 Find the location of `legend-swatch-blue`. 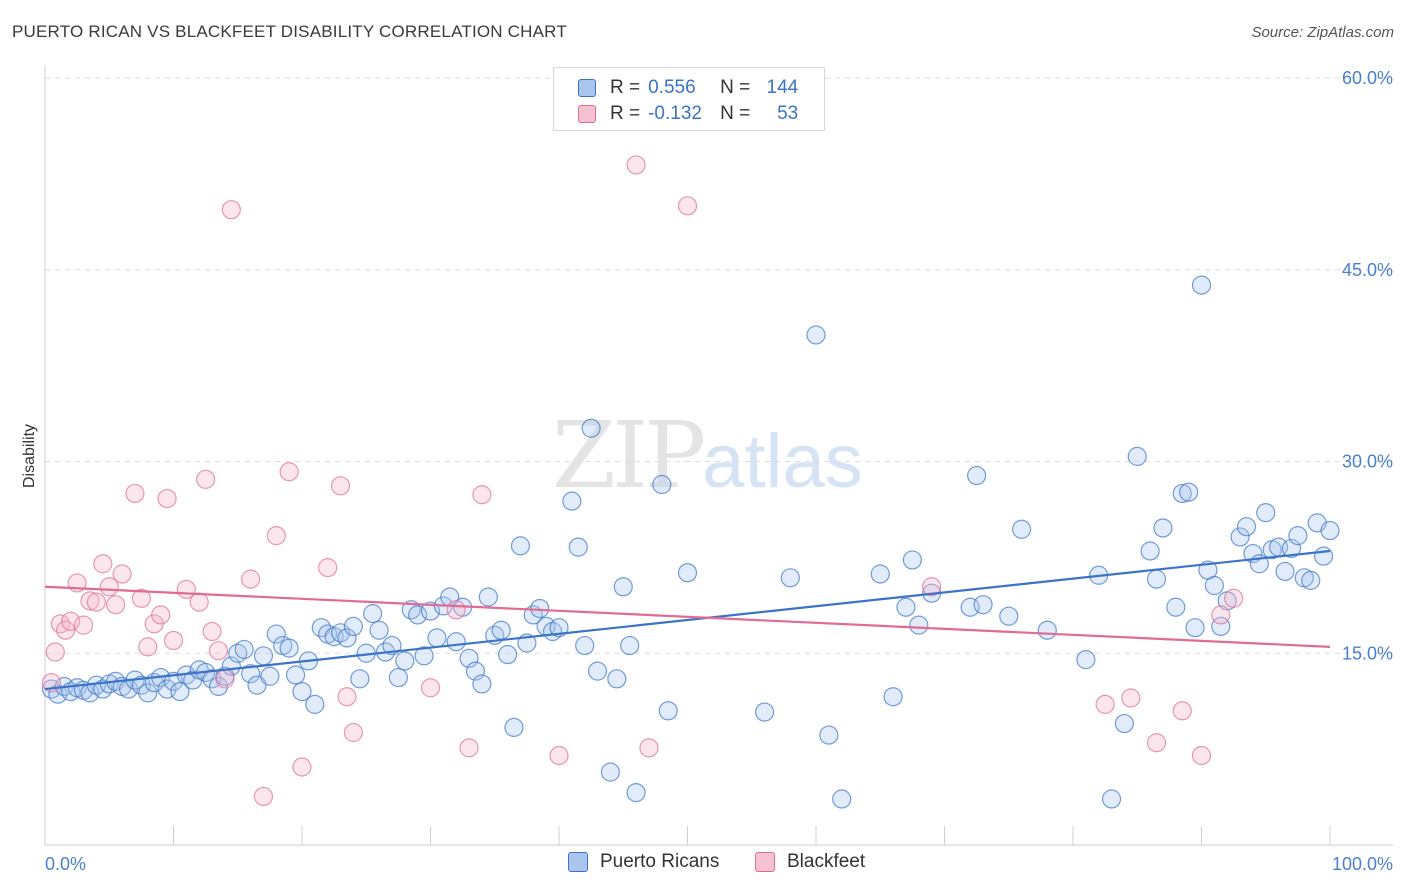

legend-swatch-blue is located at coordinates (587, 88).